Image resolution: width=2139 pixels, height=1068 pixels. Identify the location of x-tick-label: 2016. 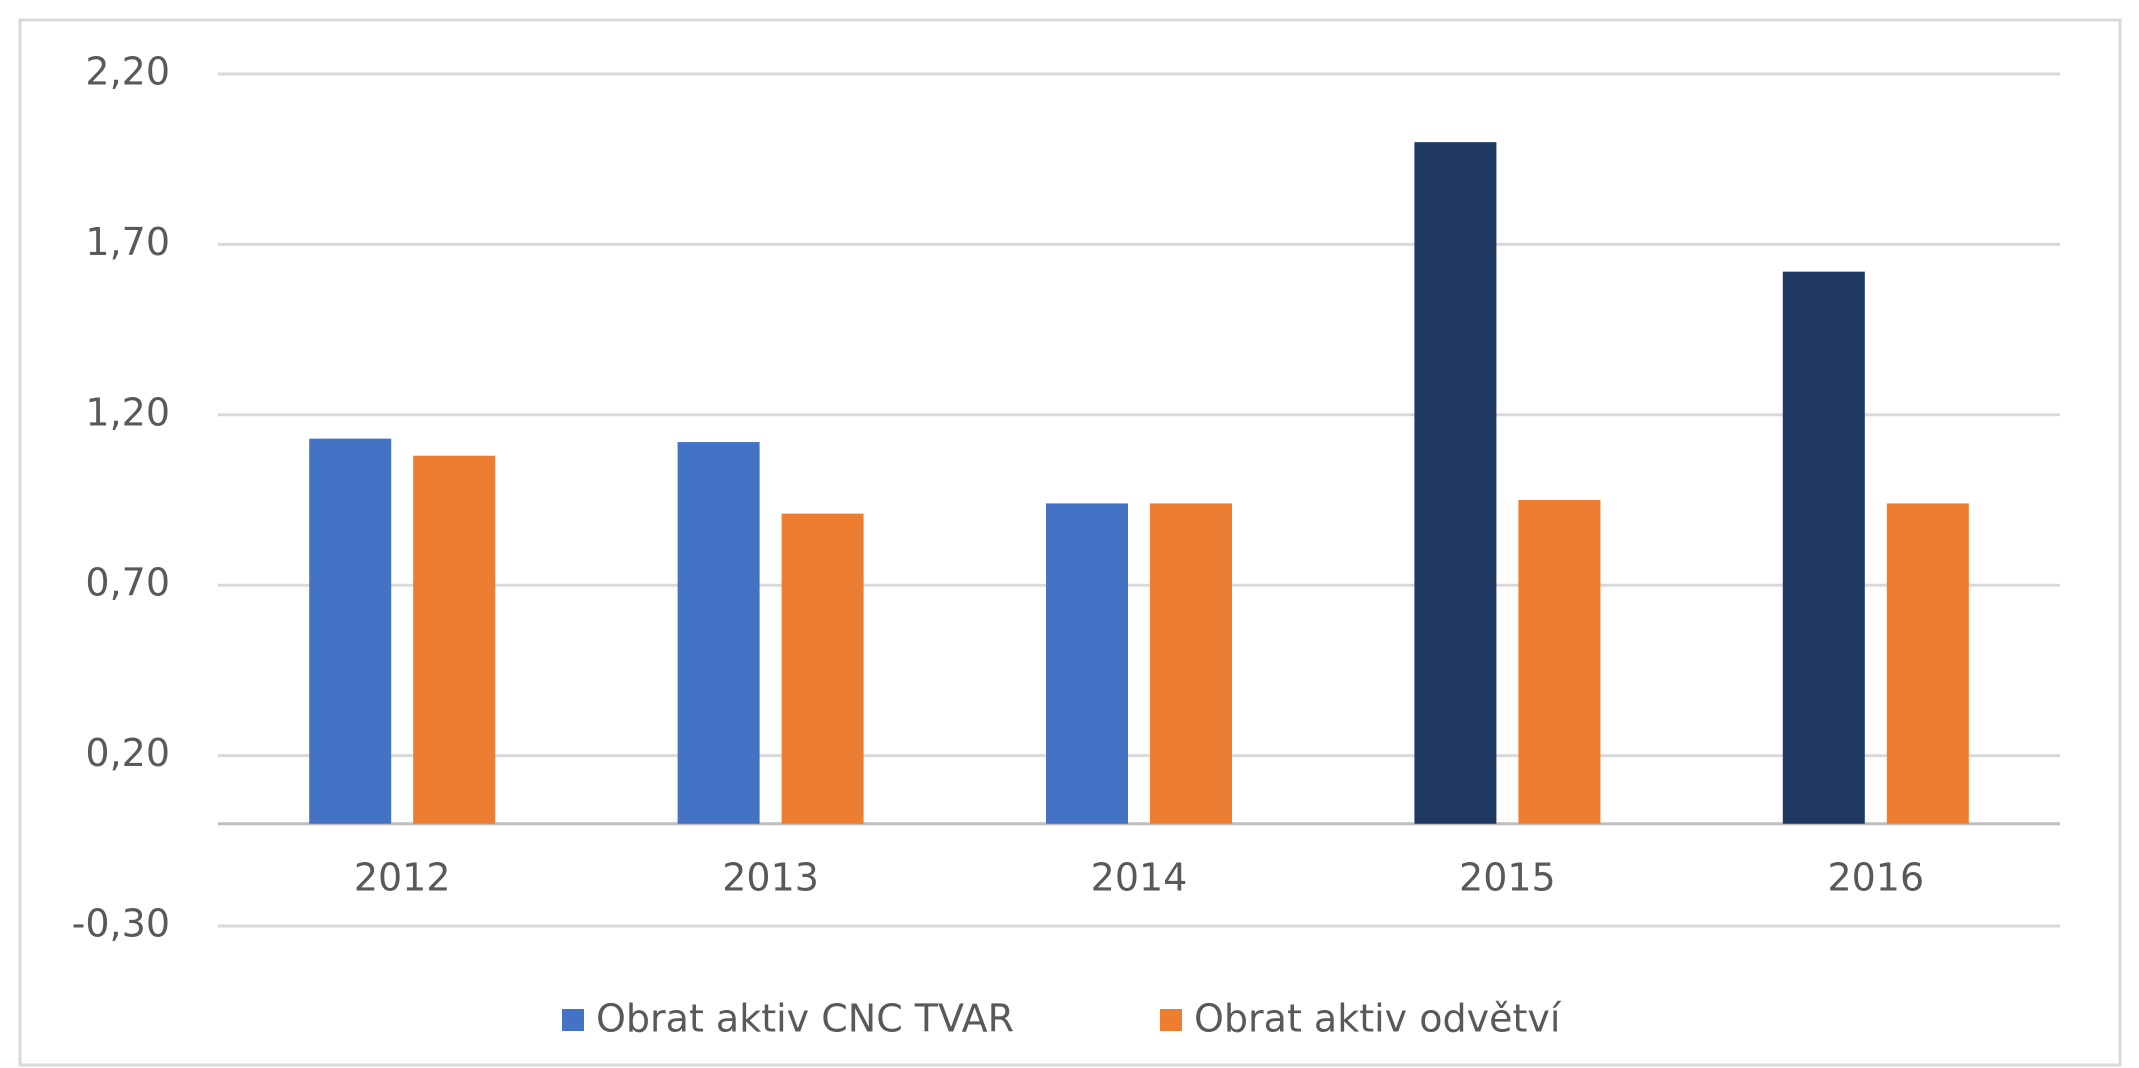
(1875, 878).